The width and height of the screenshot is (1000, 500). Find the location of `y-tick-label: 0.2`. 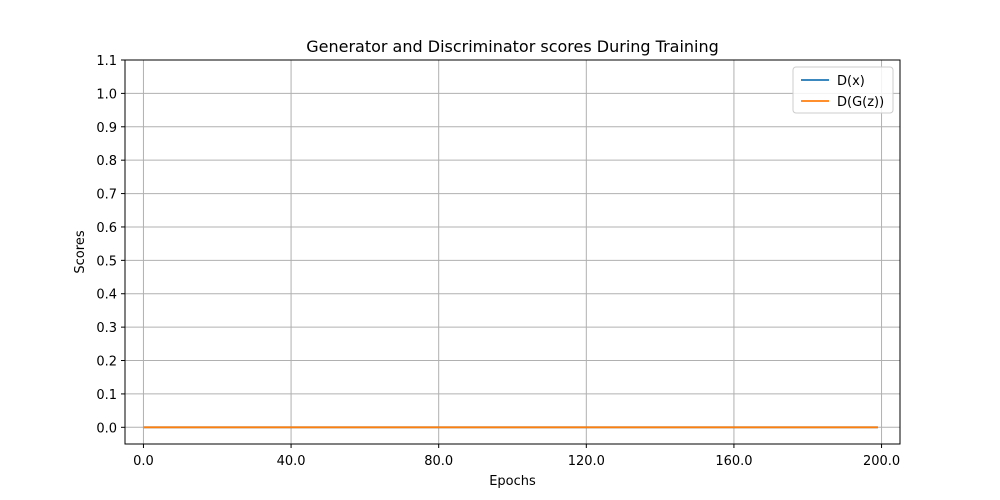

y-tick-label: 0.2 is located at coordinates (106, 362).